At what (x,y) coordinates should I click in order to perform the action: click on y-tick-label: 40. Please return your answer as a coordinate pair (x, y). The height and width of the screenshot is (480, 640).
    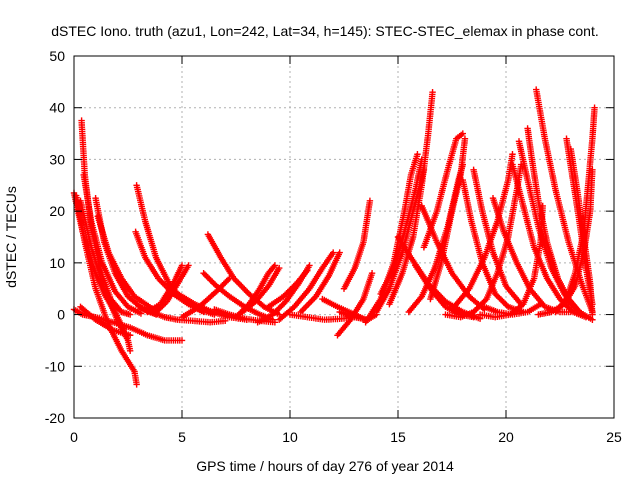
    Looking at the image, I should click on (57, 108).